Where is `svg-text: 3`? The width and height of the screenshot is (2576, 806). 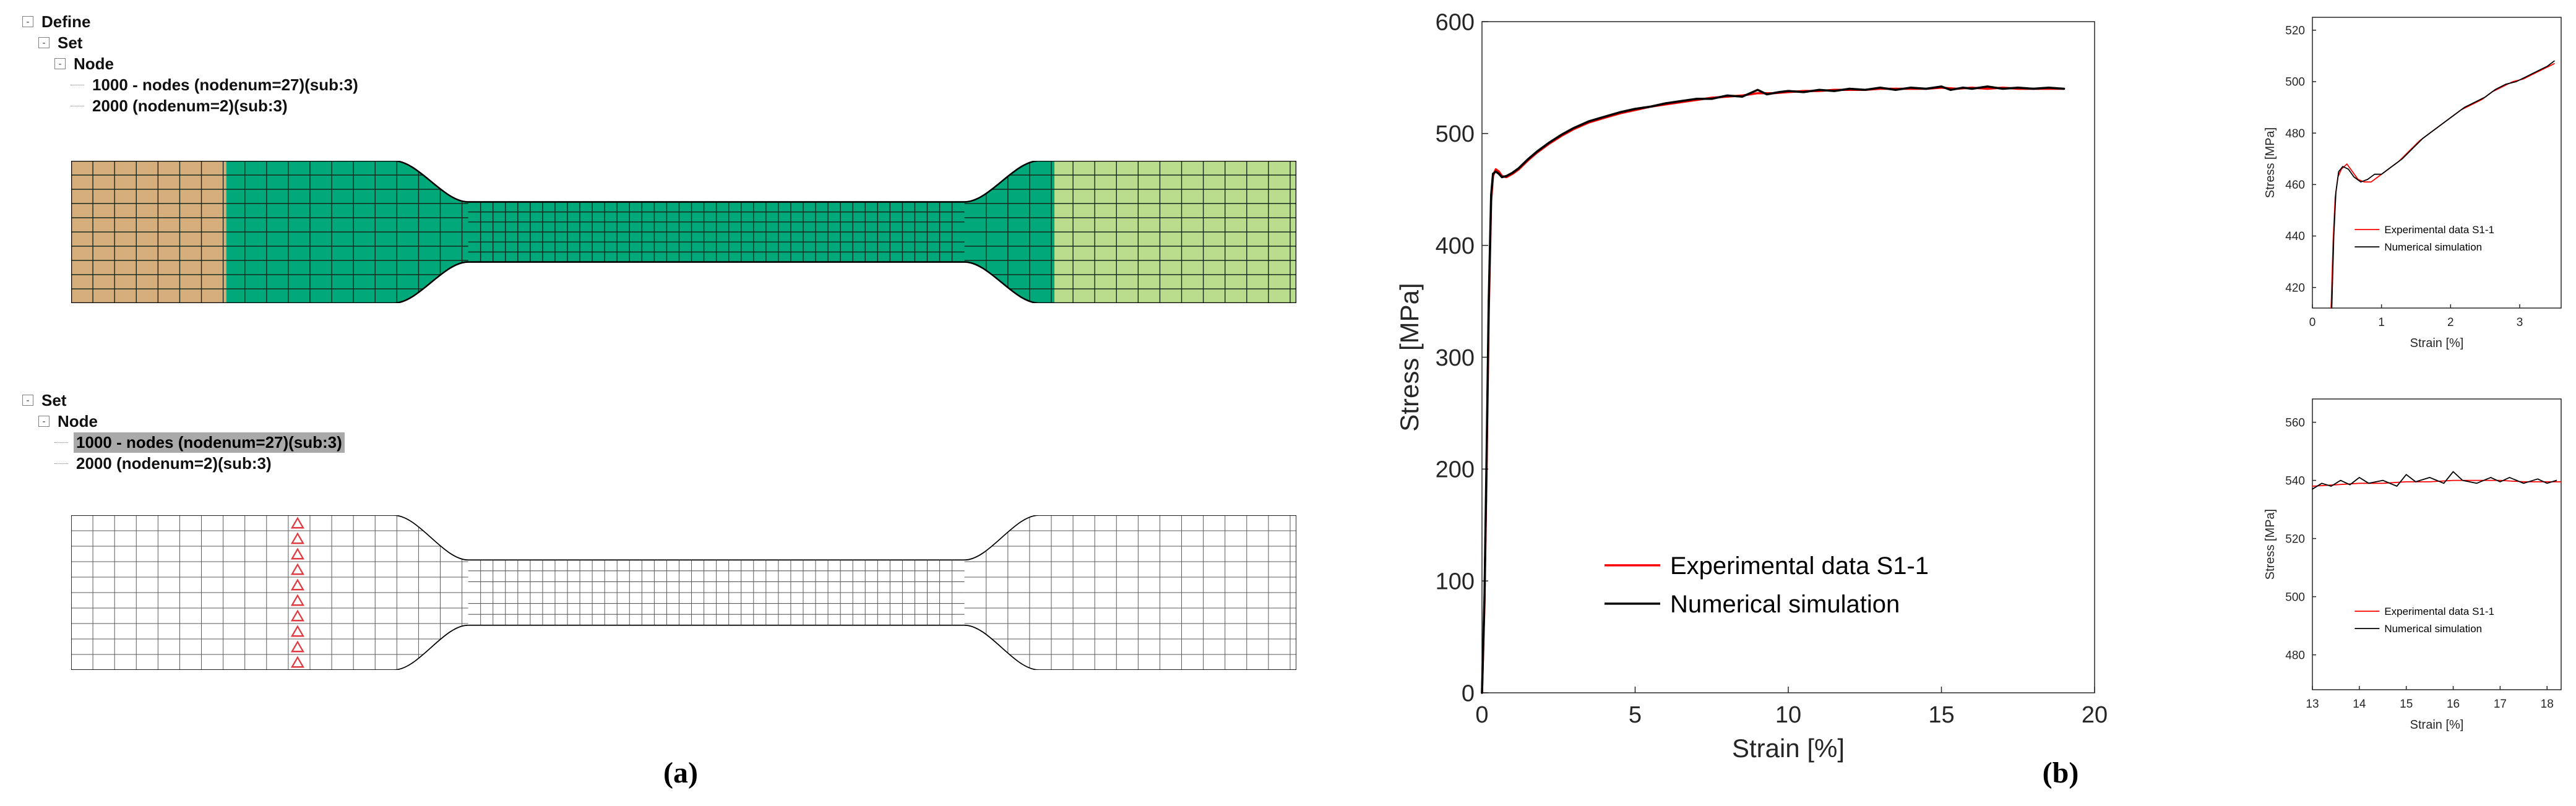
svg-text: 3 is located at coordinates (2520, 322).